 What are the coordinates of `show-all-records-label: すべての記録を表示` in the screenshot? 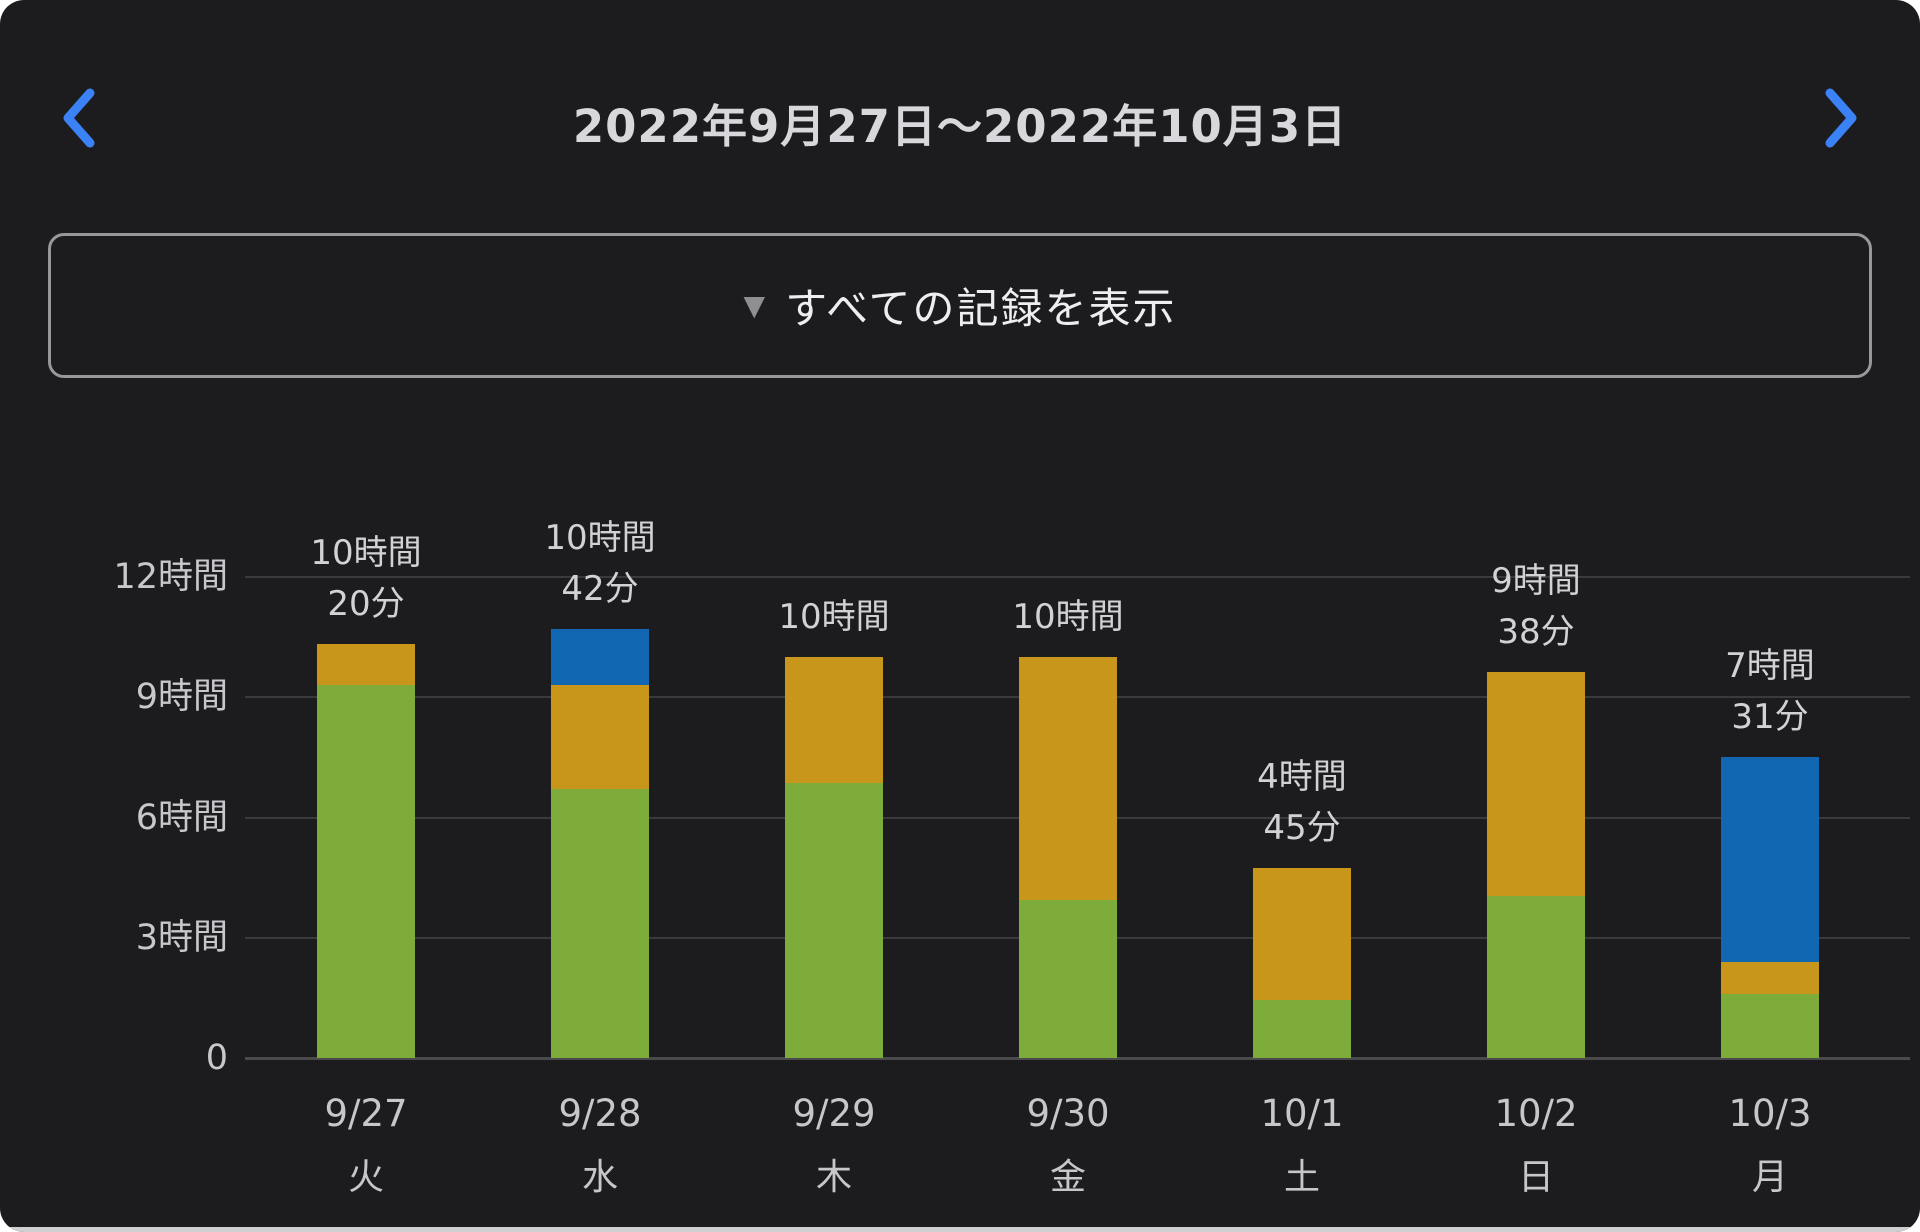 It's located at (981, 308).